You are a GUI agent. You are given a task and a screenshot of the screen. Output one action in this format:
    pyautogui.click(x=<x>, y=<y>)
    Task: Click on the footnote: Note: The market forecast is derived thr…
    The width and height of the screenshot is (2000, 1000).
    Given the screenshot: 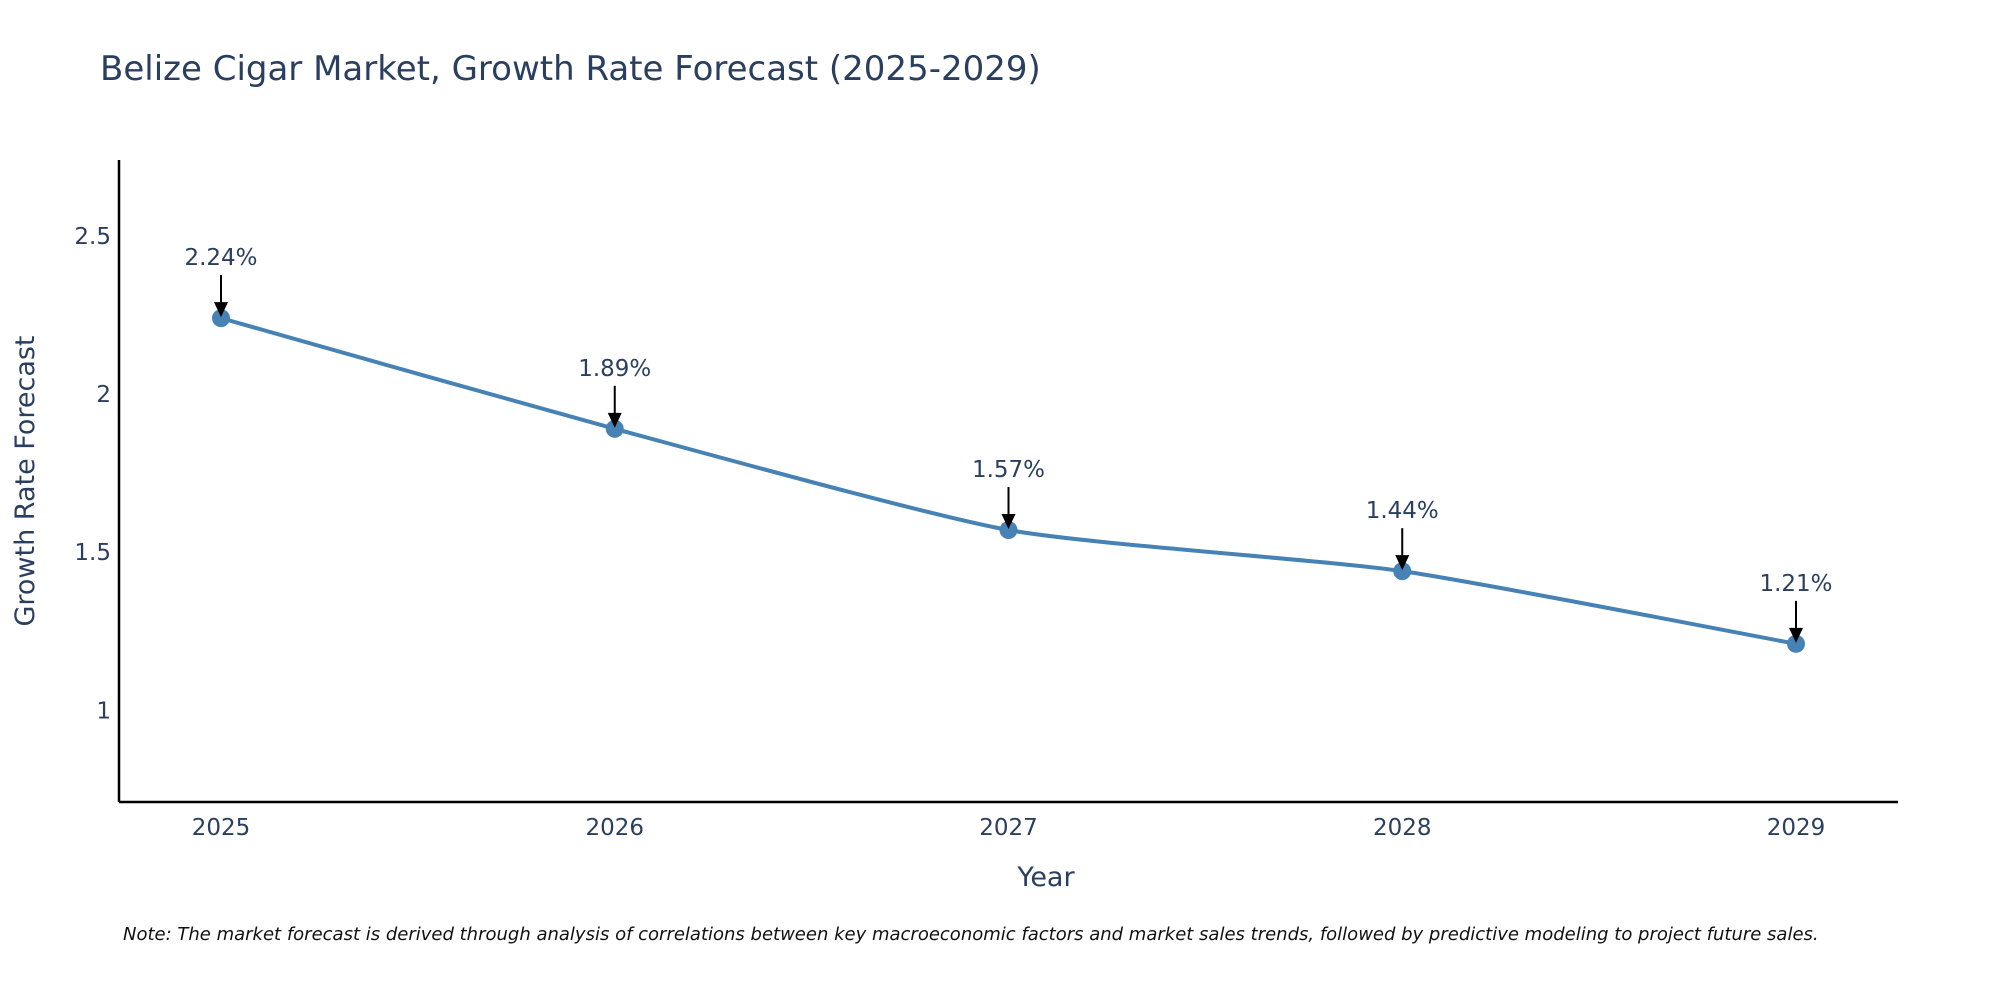 What is the action you would take?
    pyautogui.click(x=971, y=934)
    